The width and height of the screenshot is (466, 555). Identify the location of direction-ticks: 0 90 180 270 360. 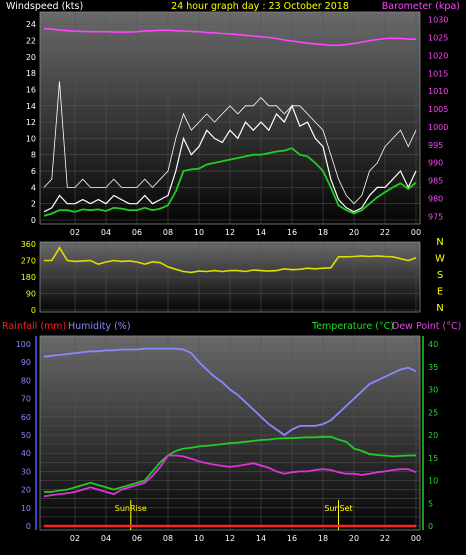
(28, 277).